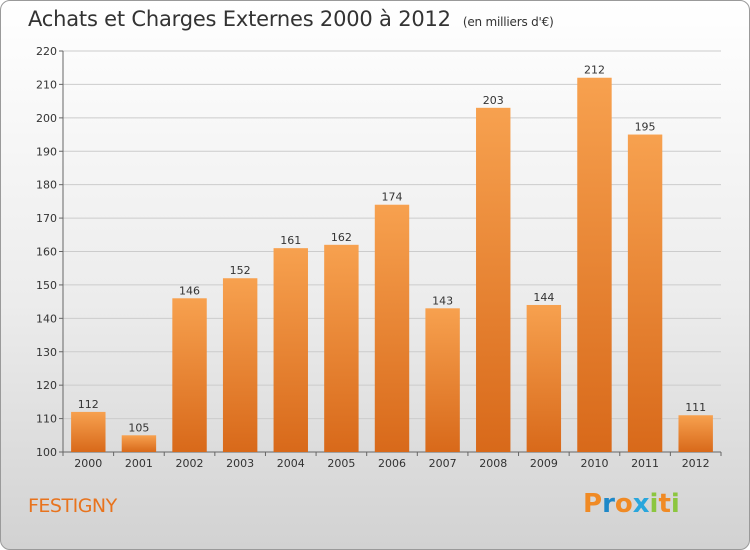 Image resolution: width=750 pixels, height=550 pixels. Describe the element at coordinates (139, 463) in the screenshot. I see `x-tick-label: 2001` at that location.